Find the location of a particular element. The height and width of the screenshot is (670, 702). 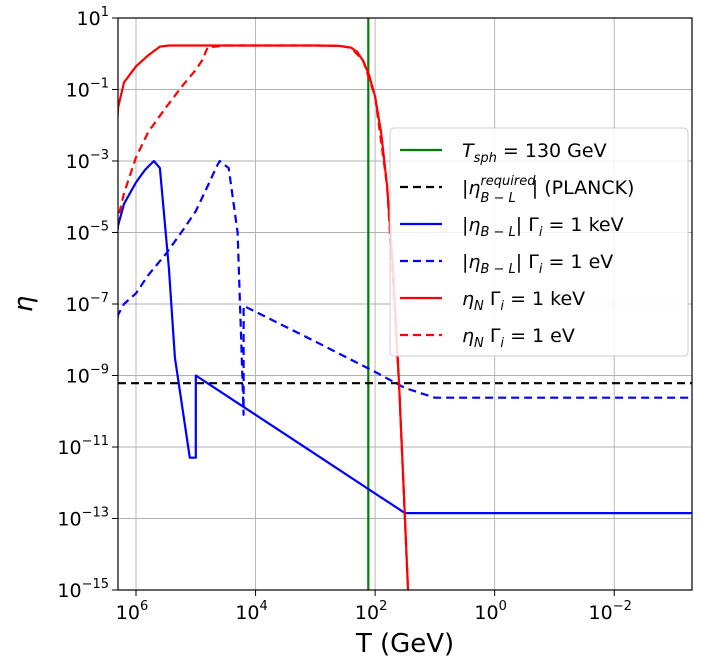

legend-item-etaBL_eV: |ηB − L| Γi = 1 eV is located at coordinates (506, 264).